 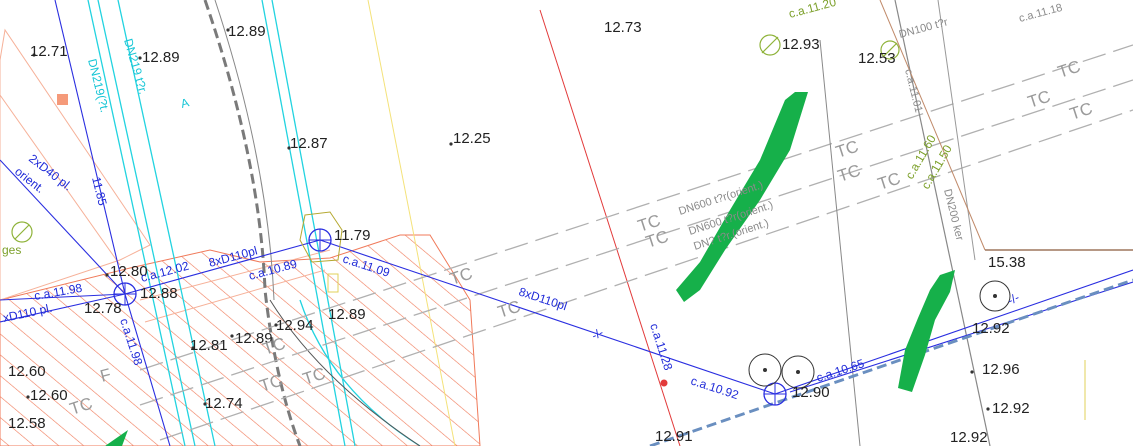 What do you see at coordinates (224, 403) in the screenshot?
I see `spot-height: 12.74` at bounding box center [224, 403].